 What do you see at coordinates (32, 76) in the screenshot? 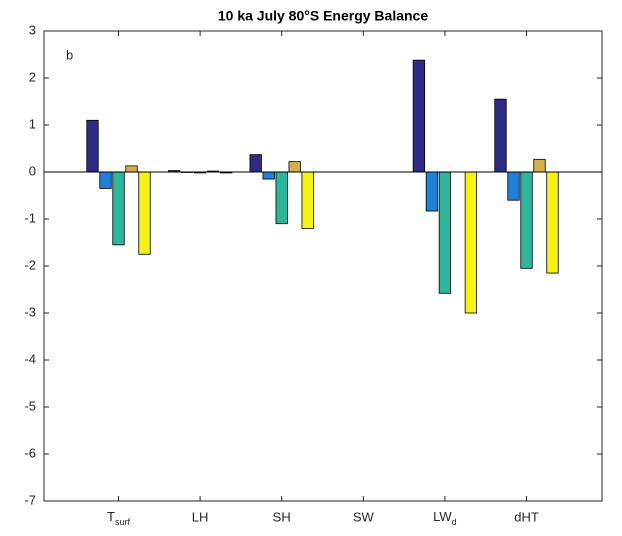
I see `y-tick-label: 2` at bounding box center [32, 76].